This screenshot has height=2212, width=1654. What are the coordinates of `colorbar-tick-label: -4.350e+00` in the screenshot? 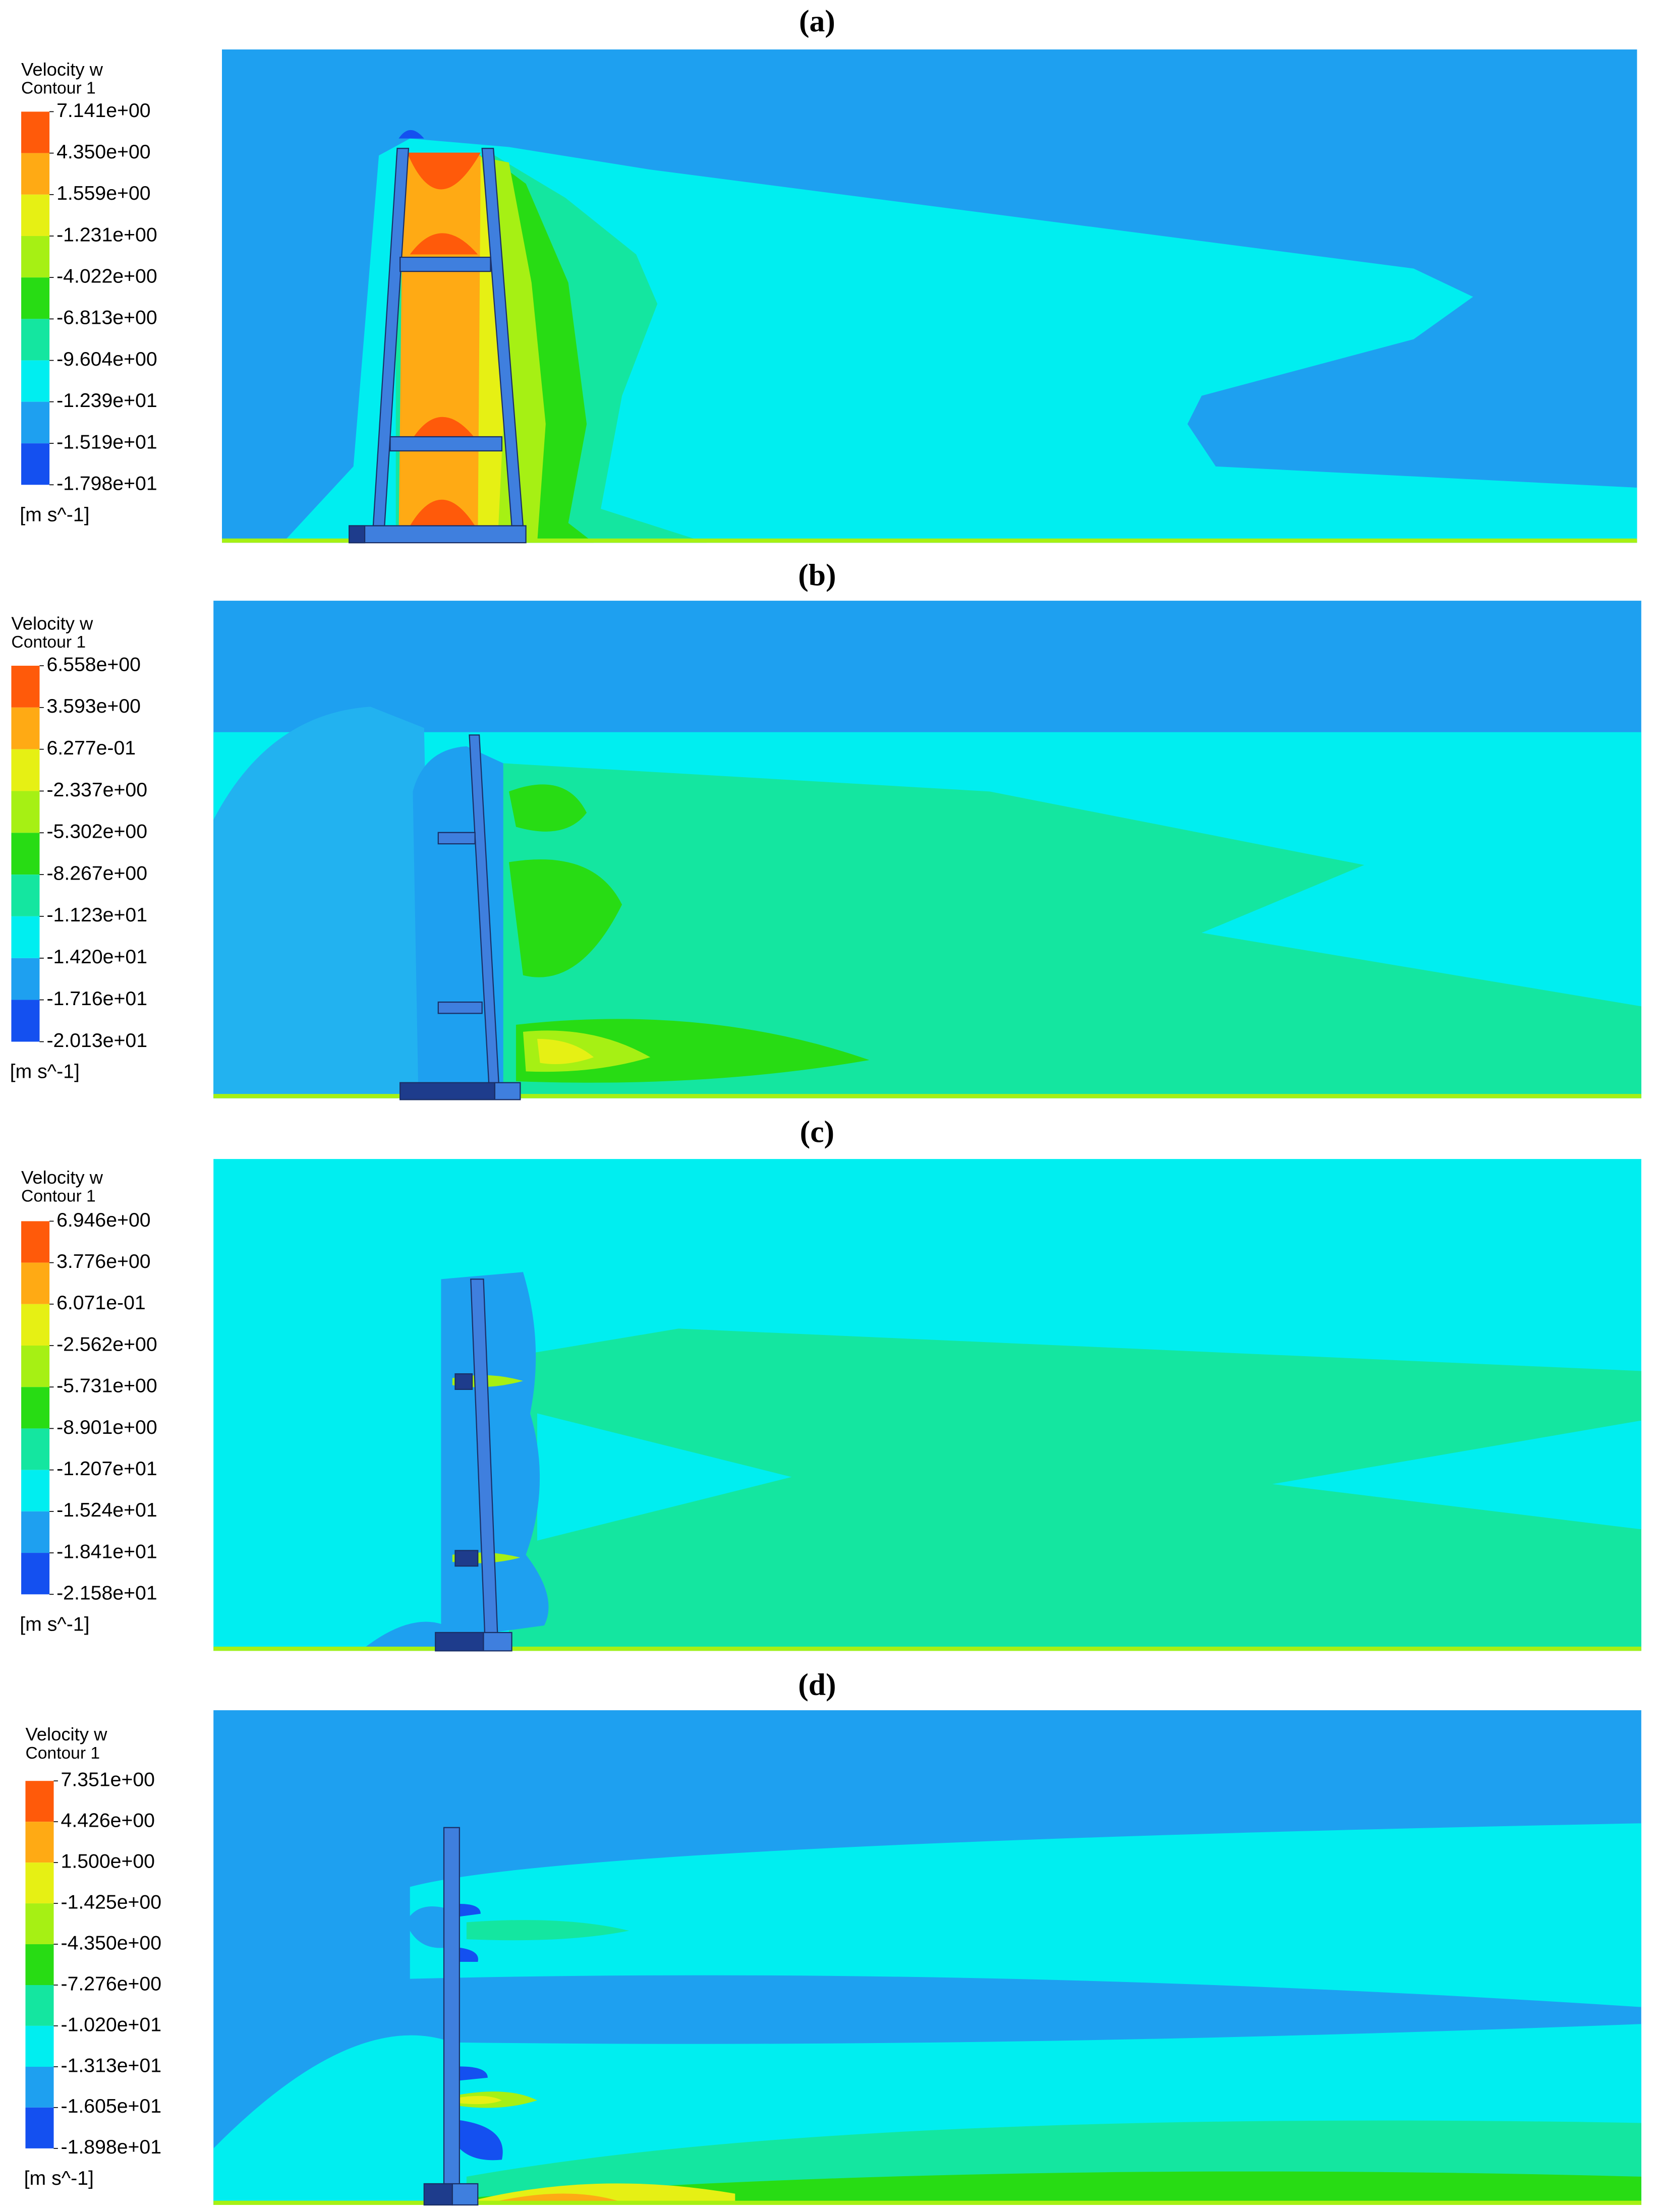 It's located at (111, 1943).